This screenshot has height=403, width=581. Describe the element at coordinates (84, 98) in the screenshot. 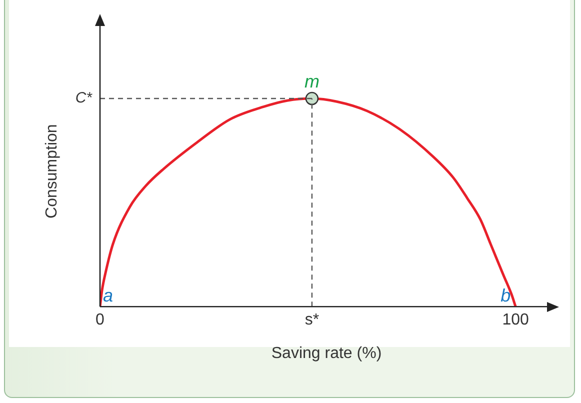

I see `ref-line-label: C*` at that location.